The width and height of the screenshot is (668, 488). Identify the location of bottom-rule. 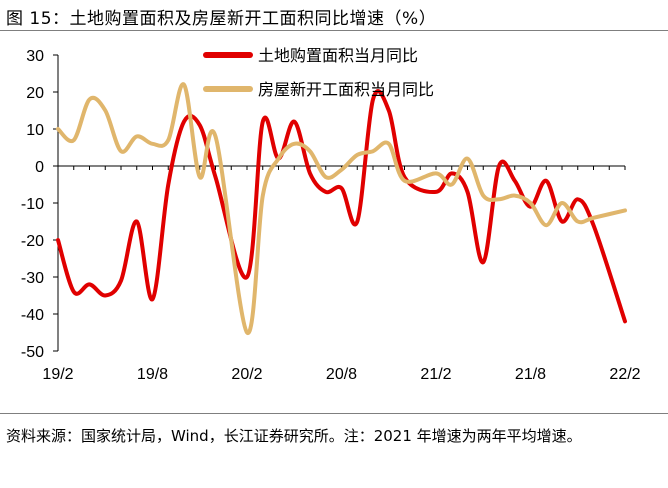
(334, 413).